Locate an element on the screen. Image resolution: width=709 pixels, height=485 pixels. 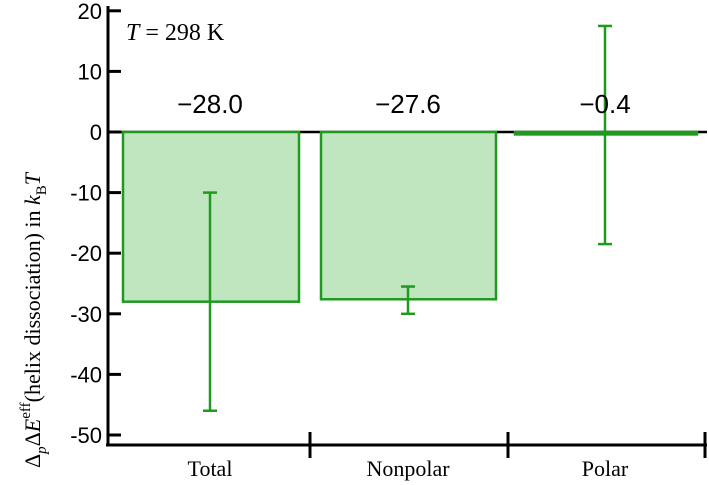
y-tick-label: -20 is located at coordinates (86, 253).